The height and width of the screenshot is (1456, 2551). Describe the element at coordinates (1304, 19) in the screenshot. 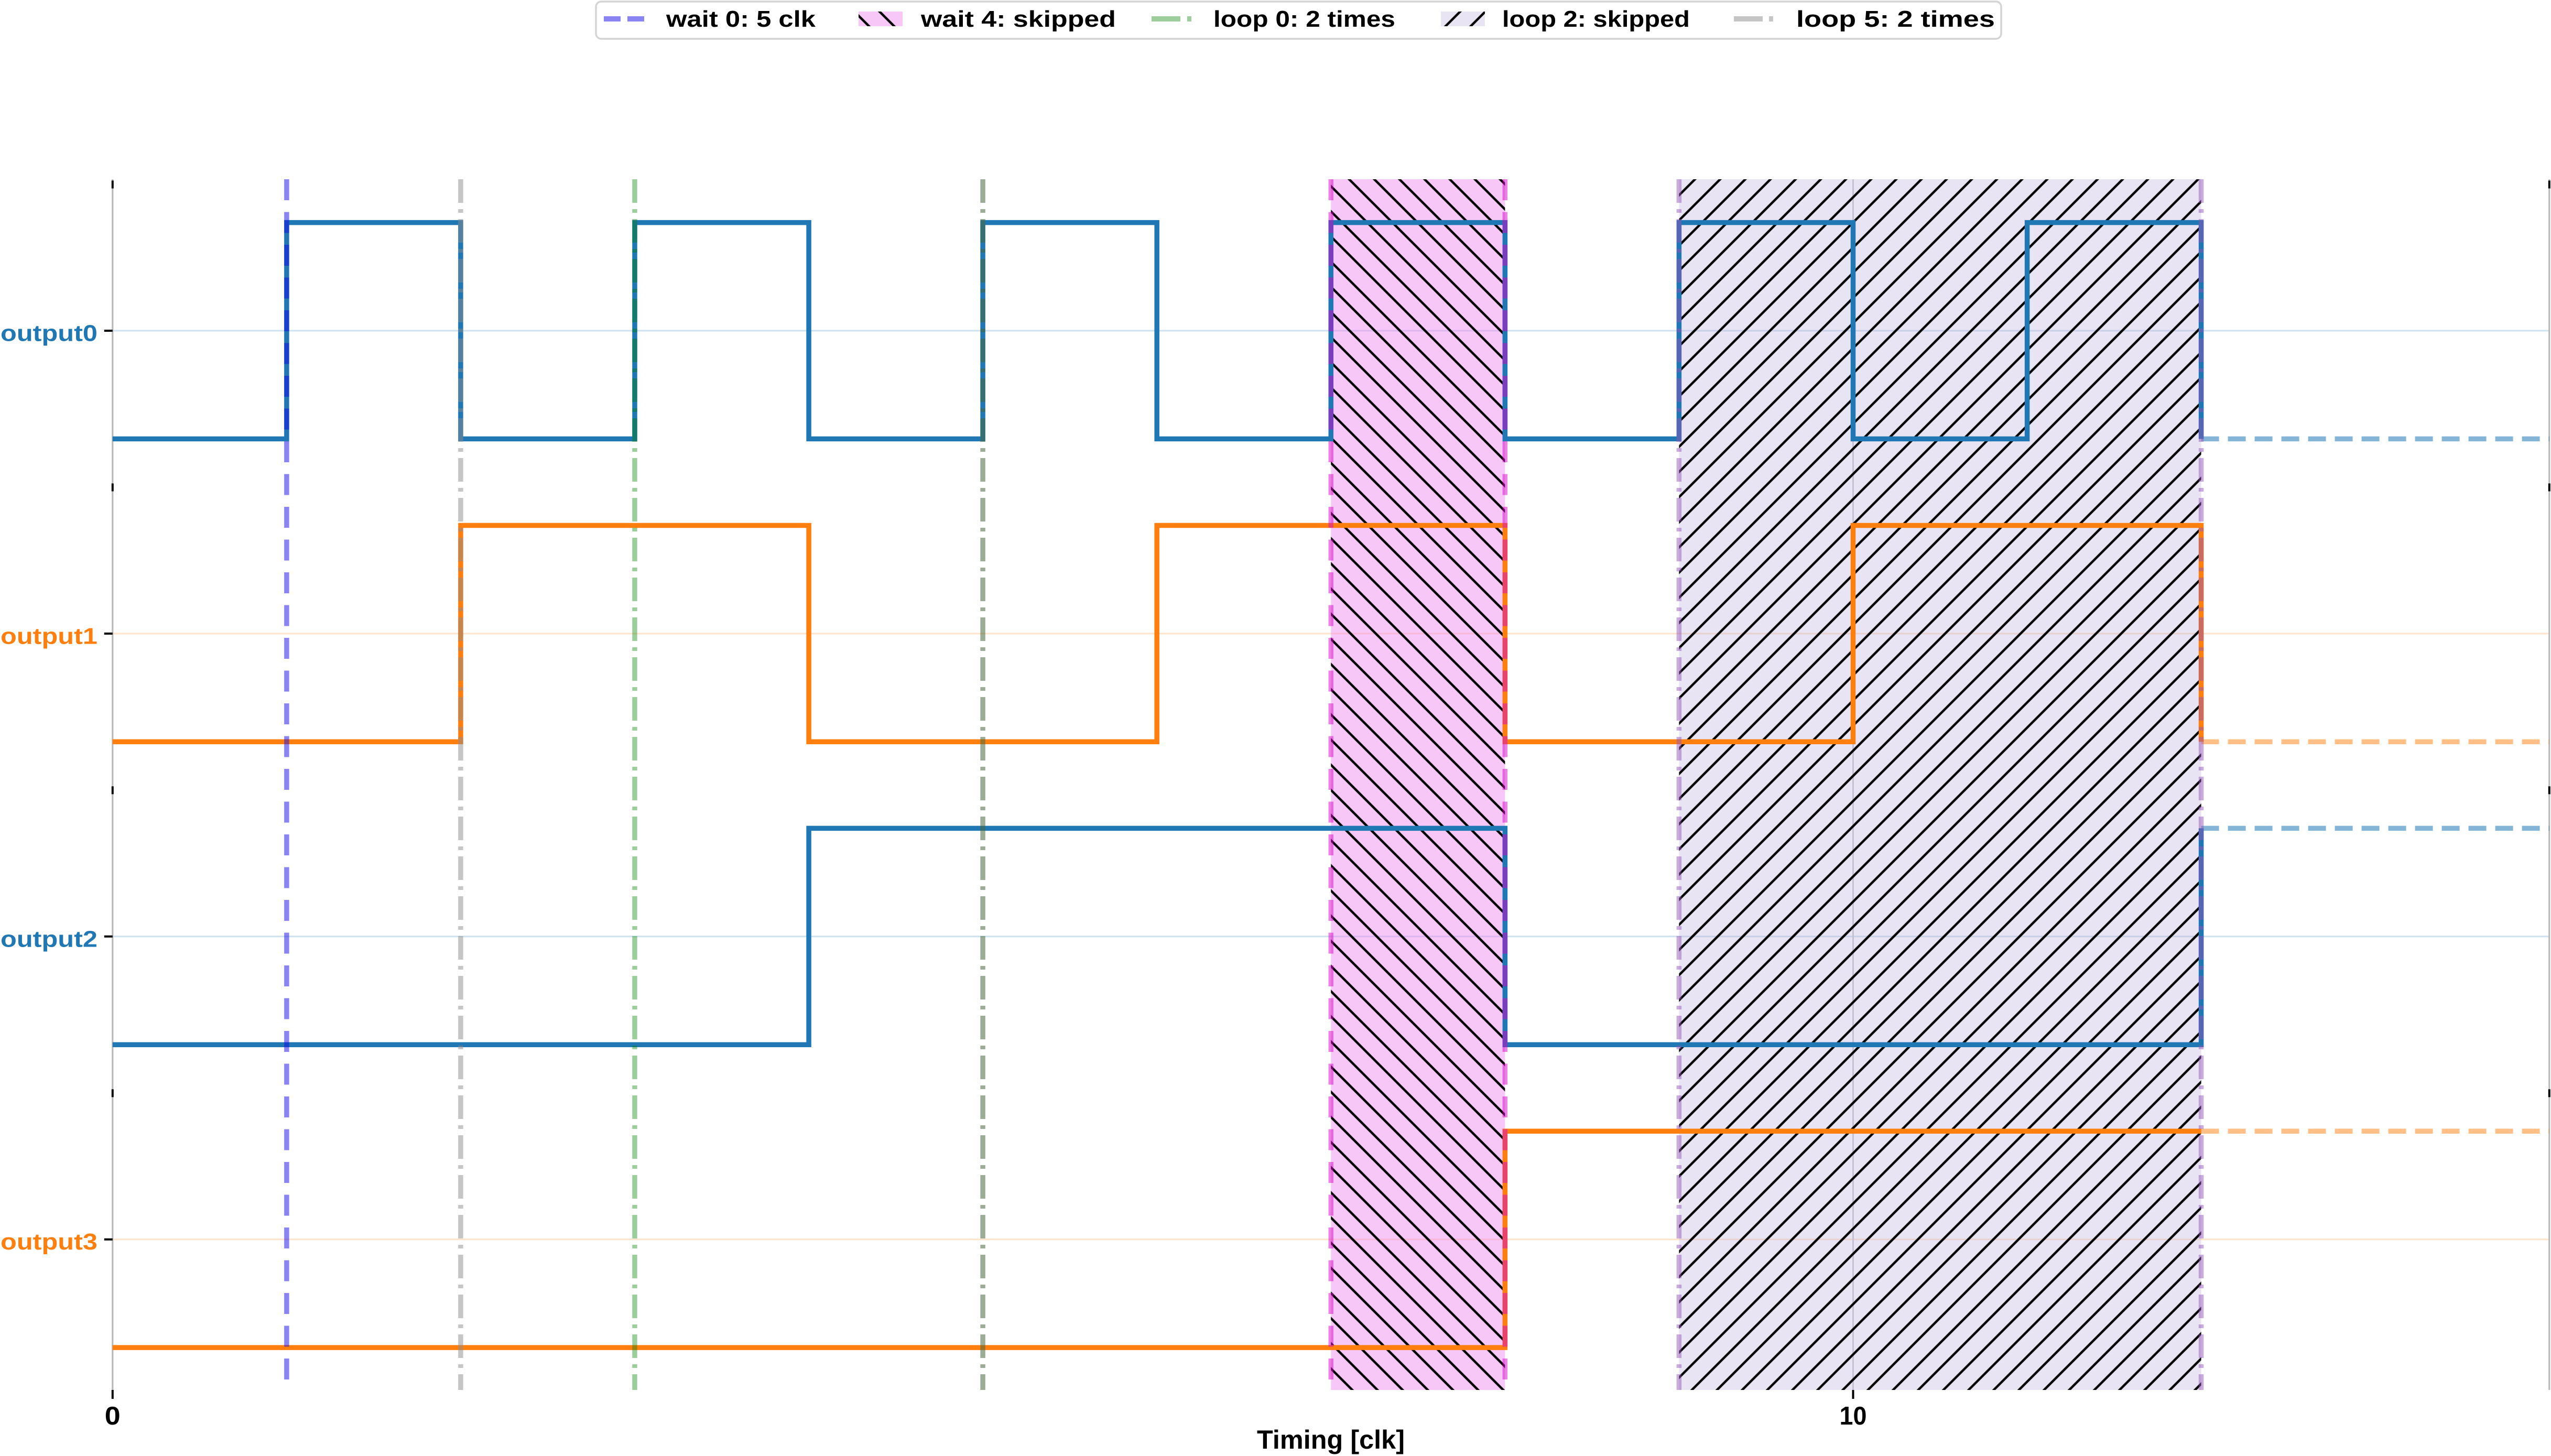

I see `svg-text: loop 0: 2 times` at that location.